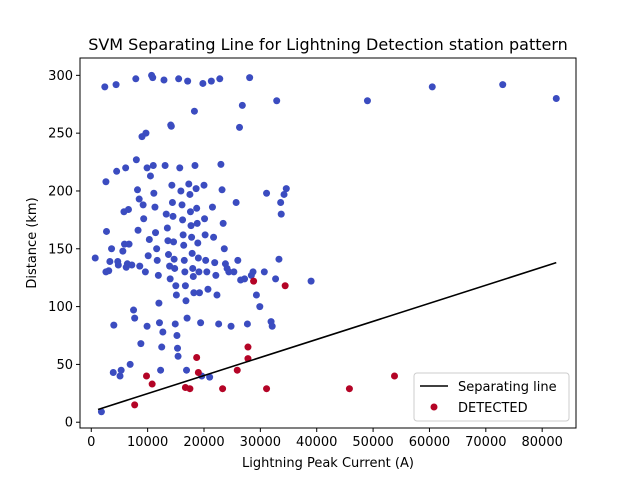 The width and height of the screenshot is (640, 480). I want to click on legend-box, so click(491, 397).